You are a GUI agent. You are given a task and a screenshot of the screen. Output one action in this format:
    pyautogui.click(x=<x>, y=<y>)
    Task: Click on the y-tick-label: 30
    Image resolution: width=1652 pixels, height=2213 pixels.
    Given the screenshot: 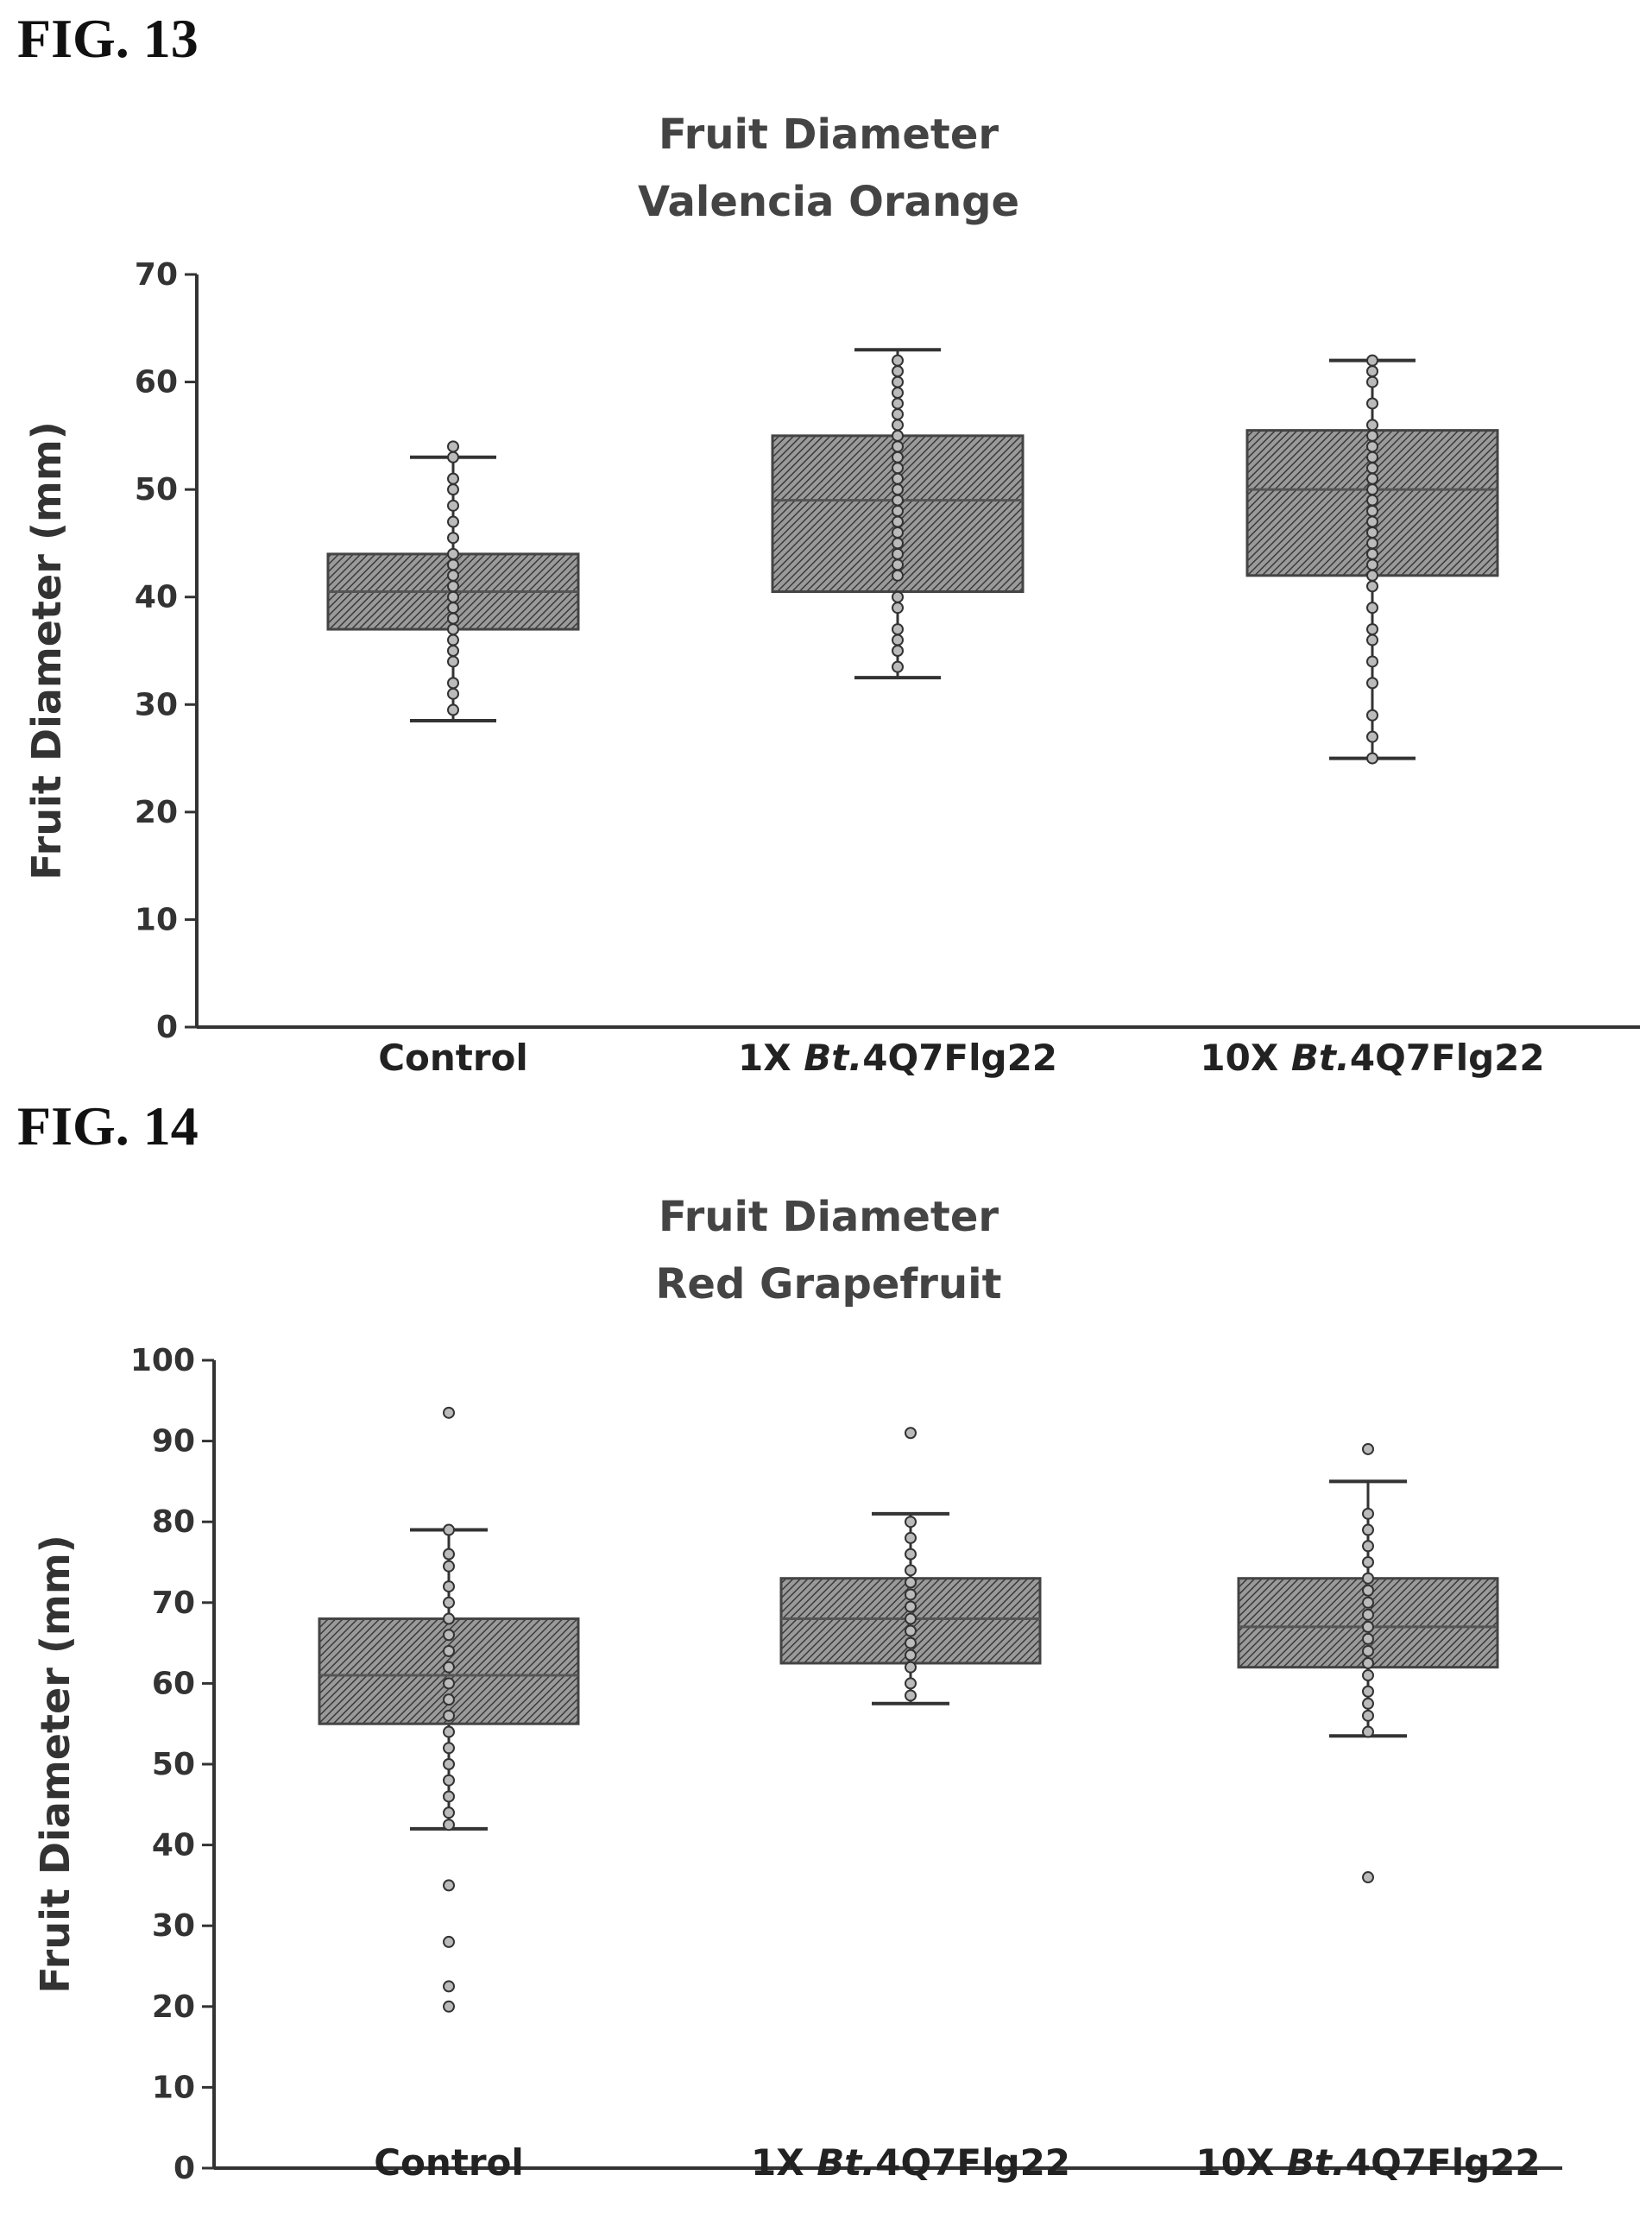 What is the action you would take?
    pyautogui.click(x=156, y=704)
    